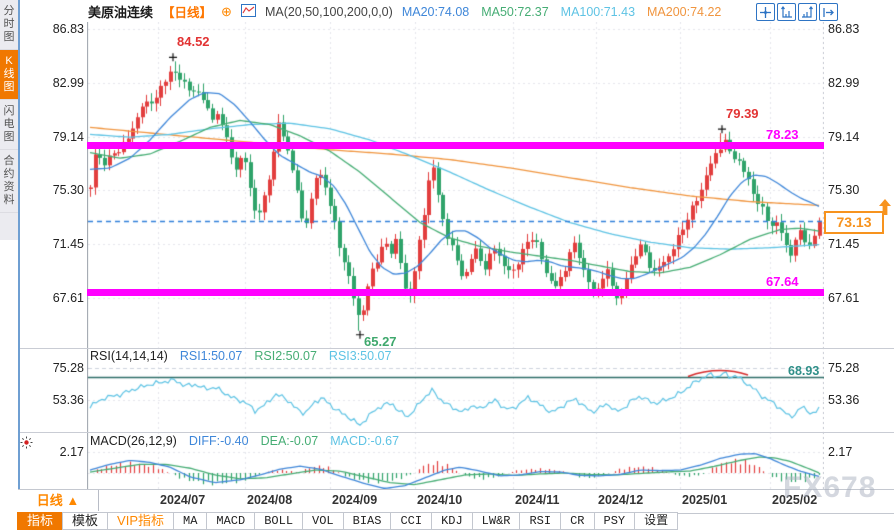  I want to click on macd-values: DIFF:-0.40 DEA:-0.07 MACD:-0.67, so click(294, 441).